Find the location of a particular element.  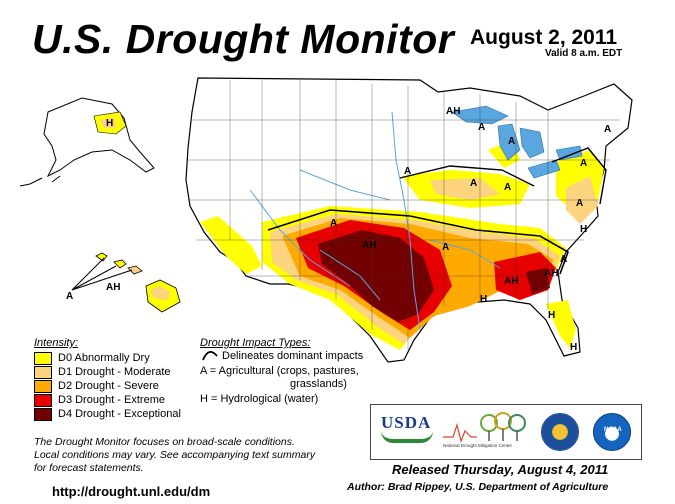

label-a-wi: A is located at coordinates (481, 127).